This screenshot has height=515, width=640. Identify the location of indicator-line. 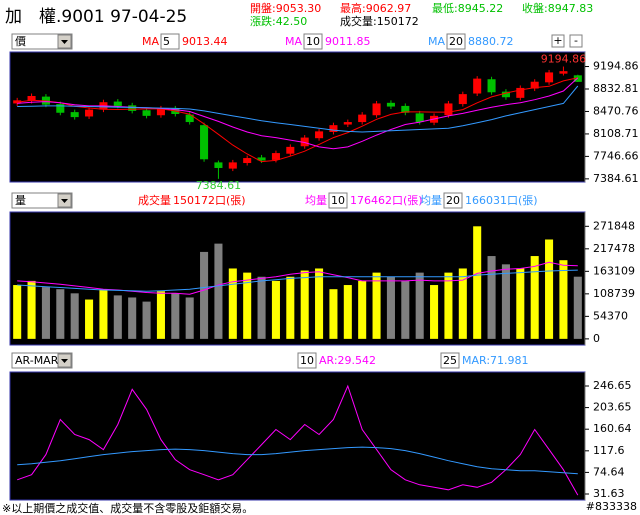
(297, 460).